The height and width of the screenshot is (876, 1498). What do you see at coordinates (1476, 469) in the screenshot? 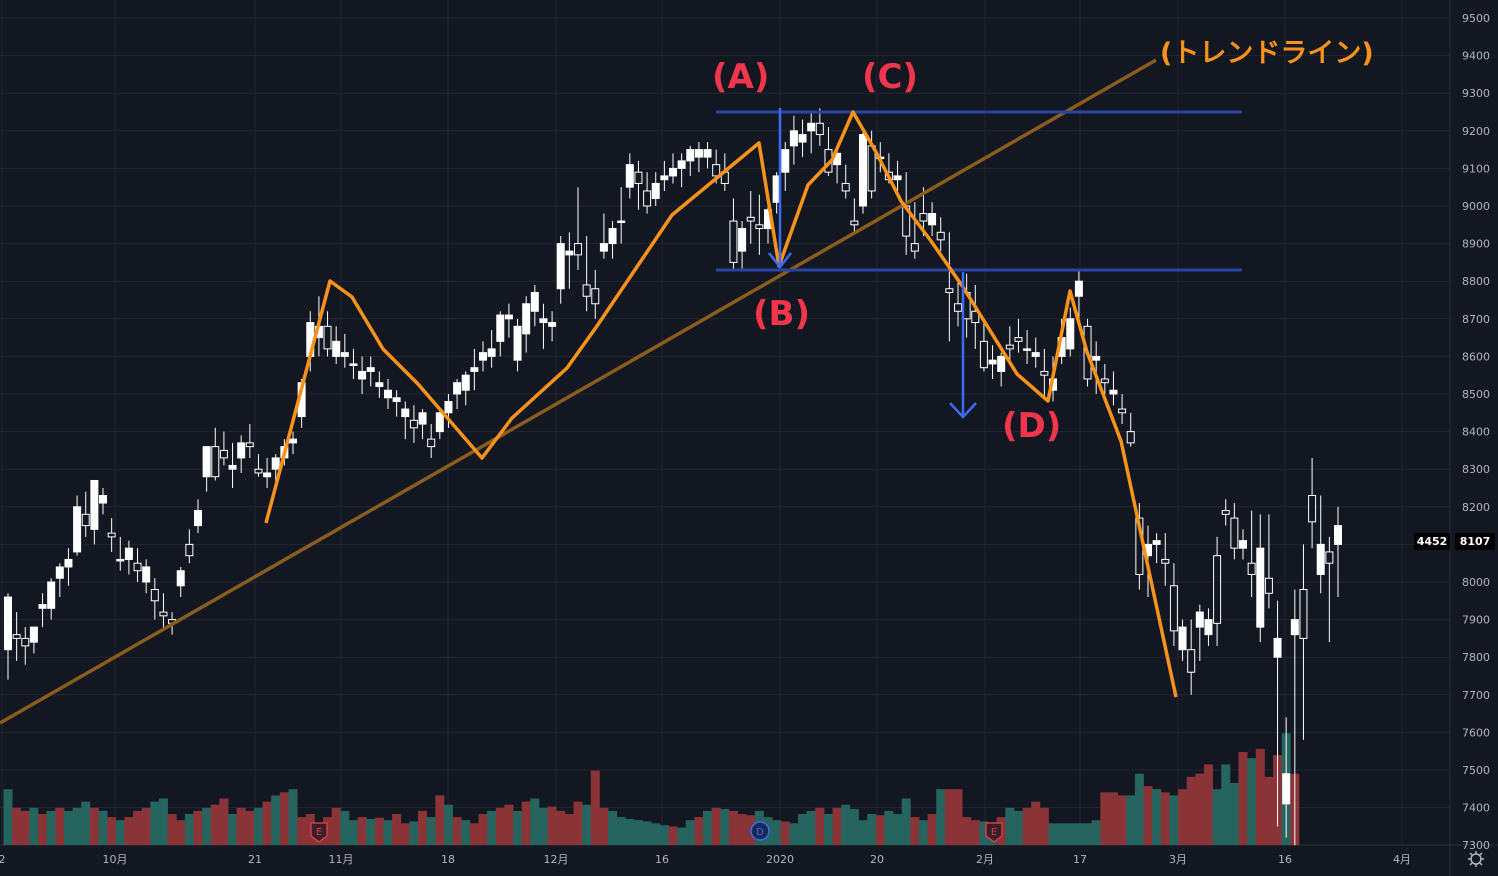
I see `y-tick-label: 8300` at bounding box center [1476, 469].